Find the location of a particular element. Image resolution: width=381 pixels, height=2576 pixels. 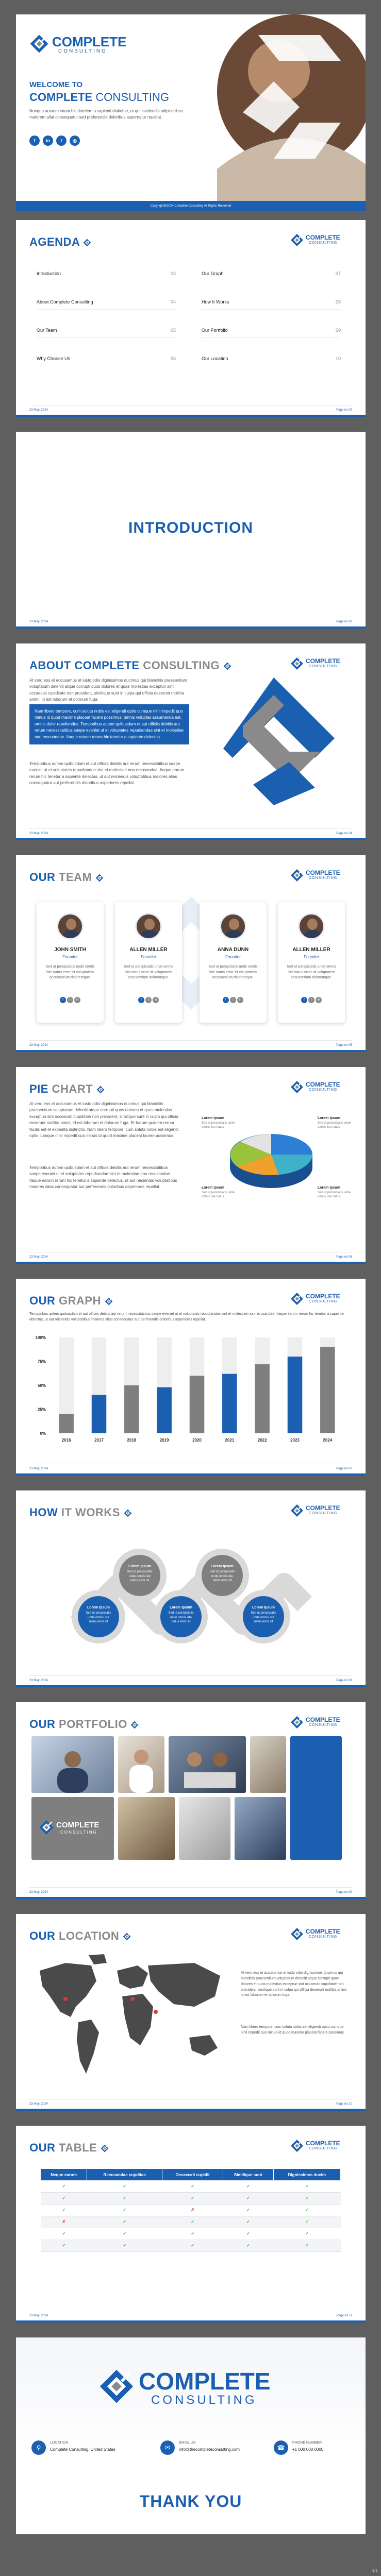

instagram-icon: ◎ is located at coordinates (75, 140).